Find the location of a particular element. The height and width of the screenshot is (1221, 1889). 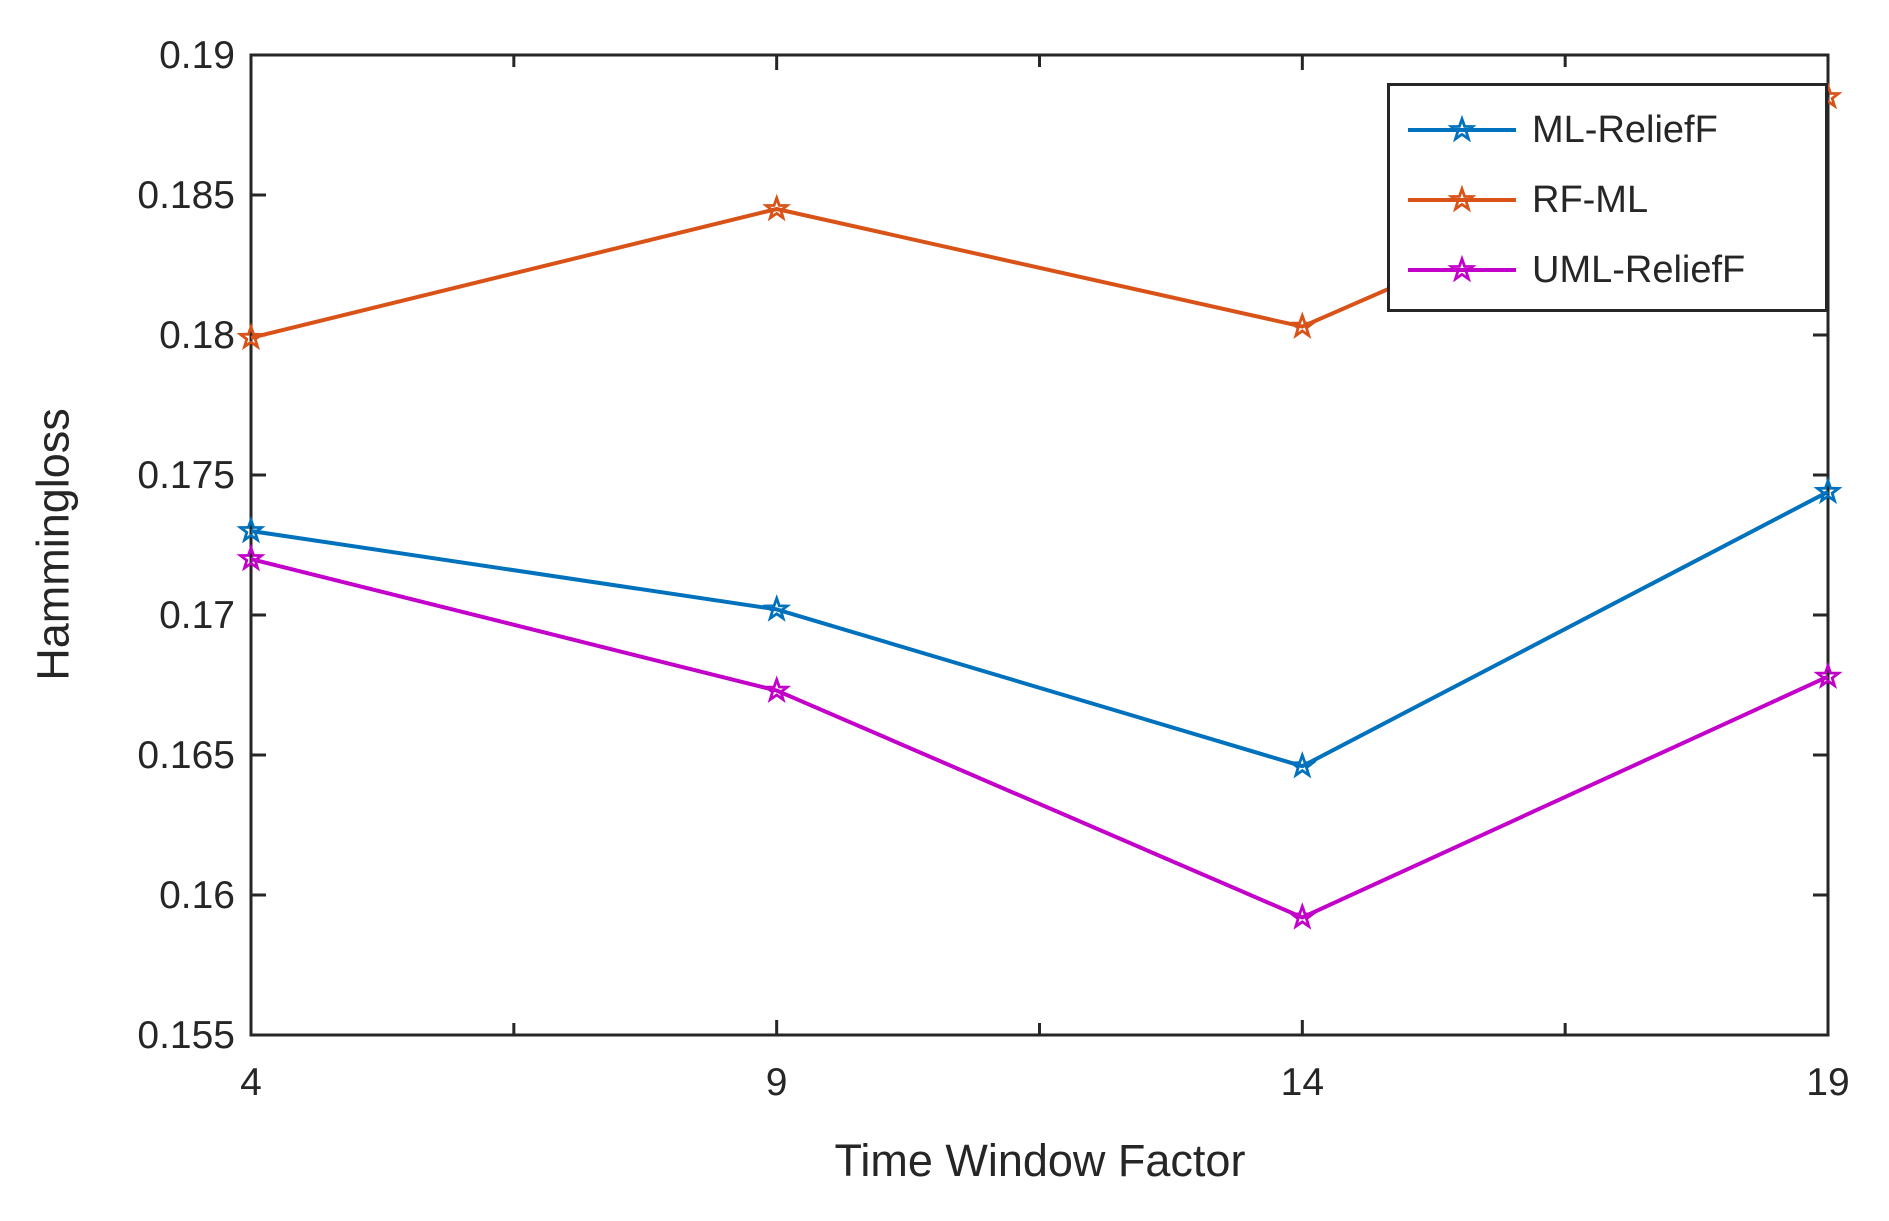

y-tick-label: 0.175 is located at coordinates (186, 475).